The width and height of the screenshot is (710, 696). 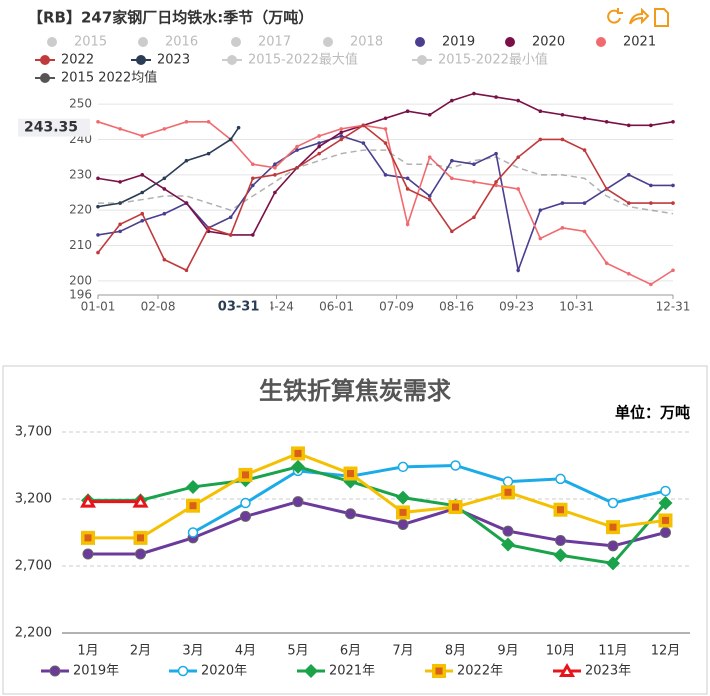 What do you see at coordinates (592, 671) in the screenshot?
I see `legend-item: 2023年` at bounding box center [592, 671].